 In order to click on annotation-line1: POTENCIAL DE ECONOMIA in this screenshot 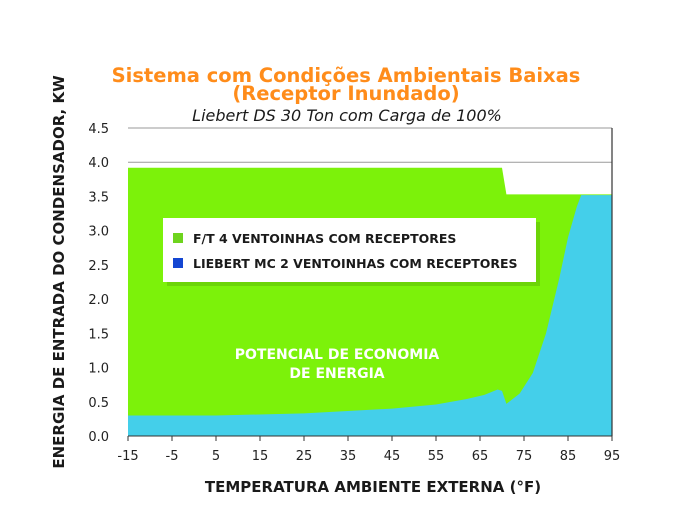, I will do `click(337, 355)`.